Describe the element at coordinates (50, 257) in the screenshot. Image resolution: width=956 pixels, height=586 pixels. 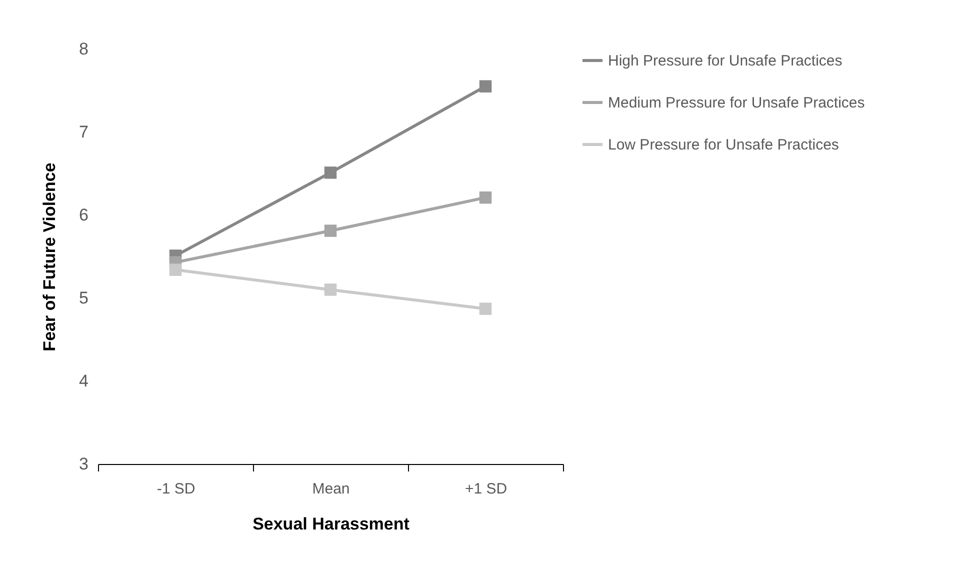
I see `y-axis-title: Fear of Future Violence` at that location.